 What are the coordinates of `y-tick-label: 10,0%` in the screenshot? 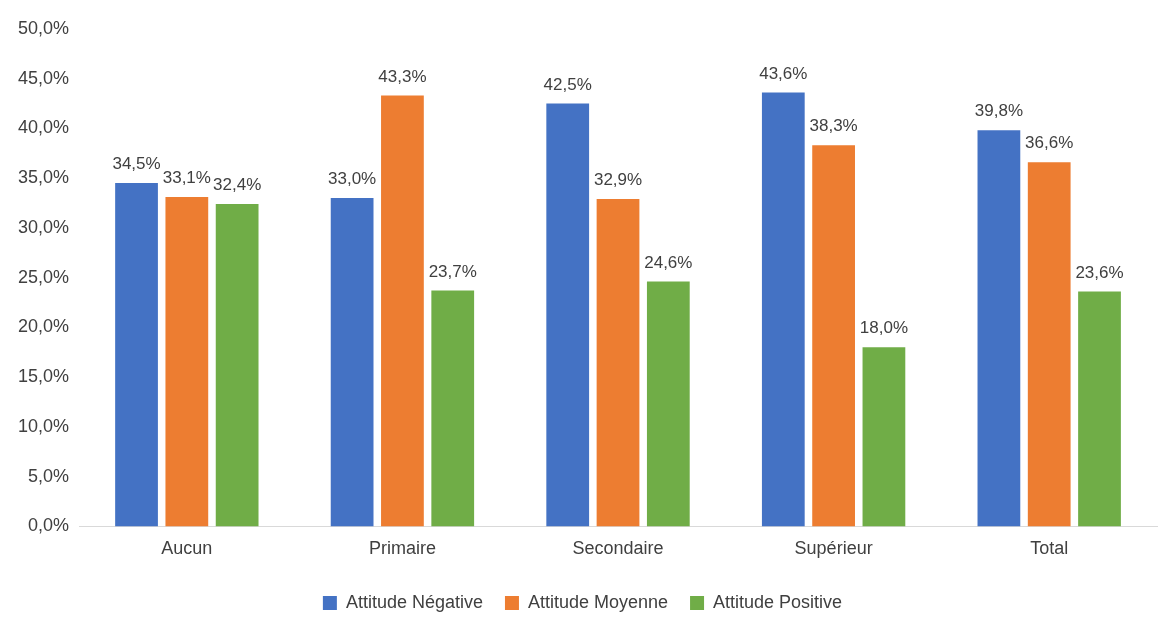 It's located at (43, 425).